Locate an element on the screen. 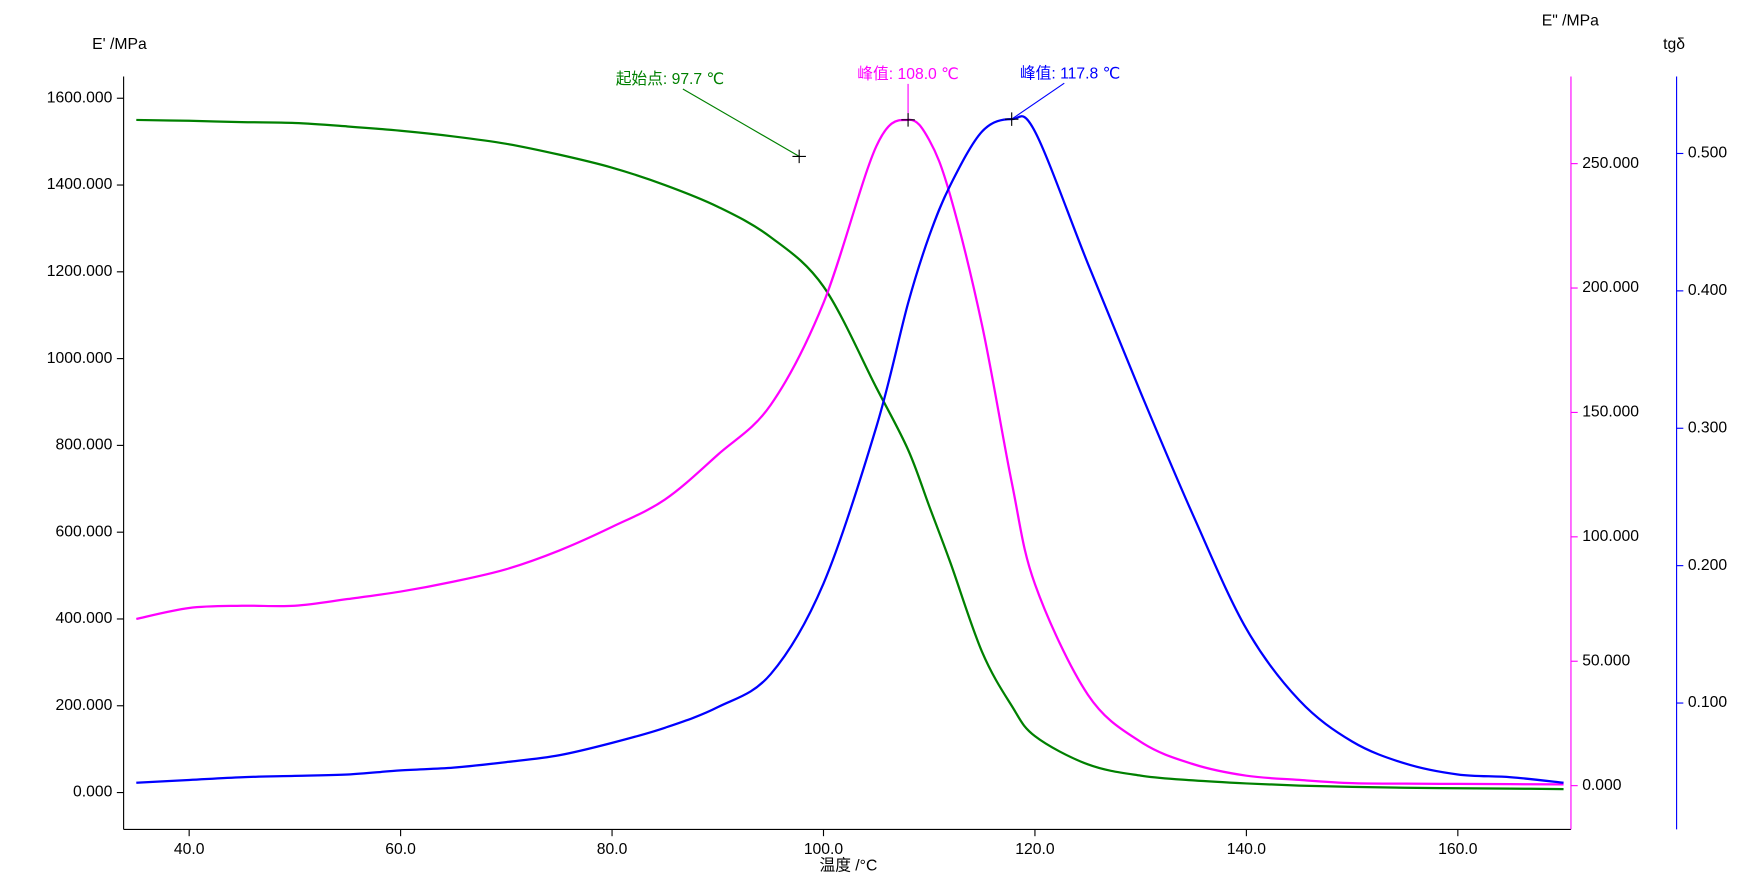 Image resolution: width=1753 pixels, height=888 pixels. y2-tick-label: 200.000 is located at coordinates (1610, 287).